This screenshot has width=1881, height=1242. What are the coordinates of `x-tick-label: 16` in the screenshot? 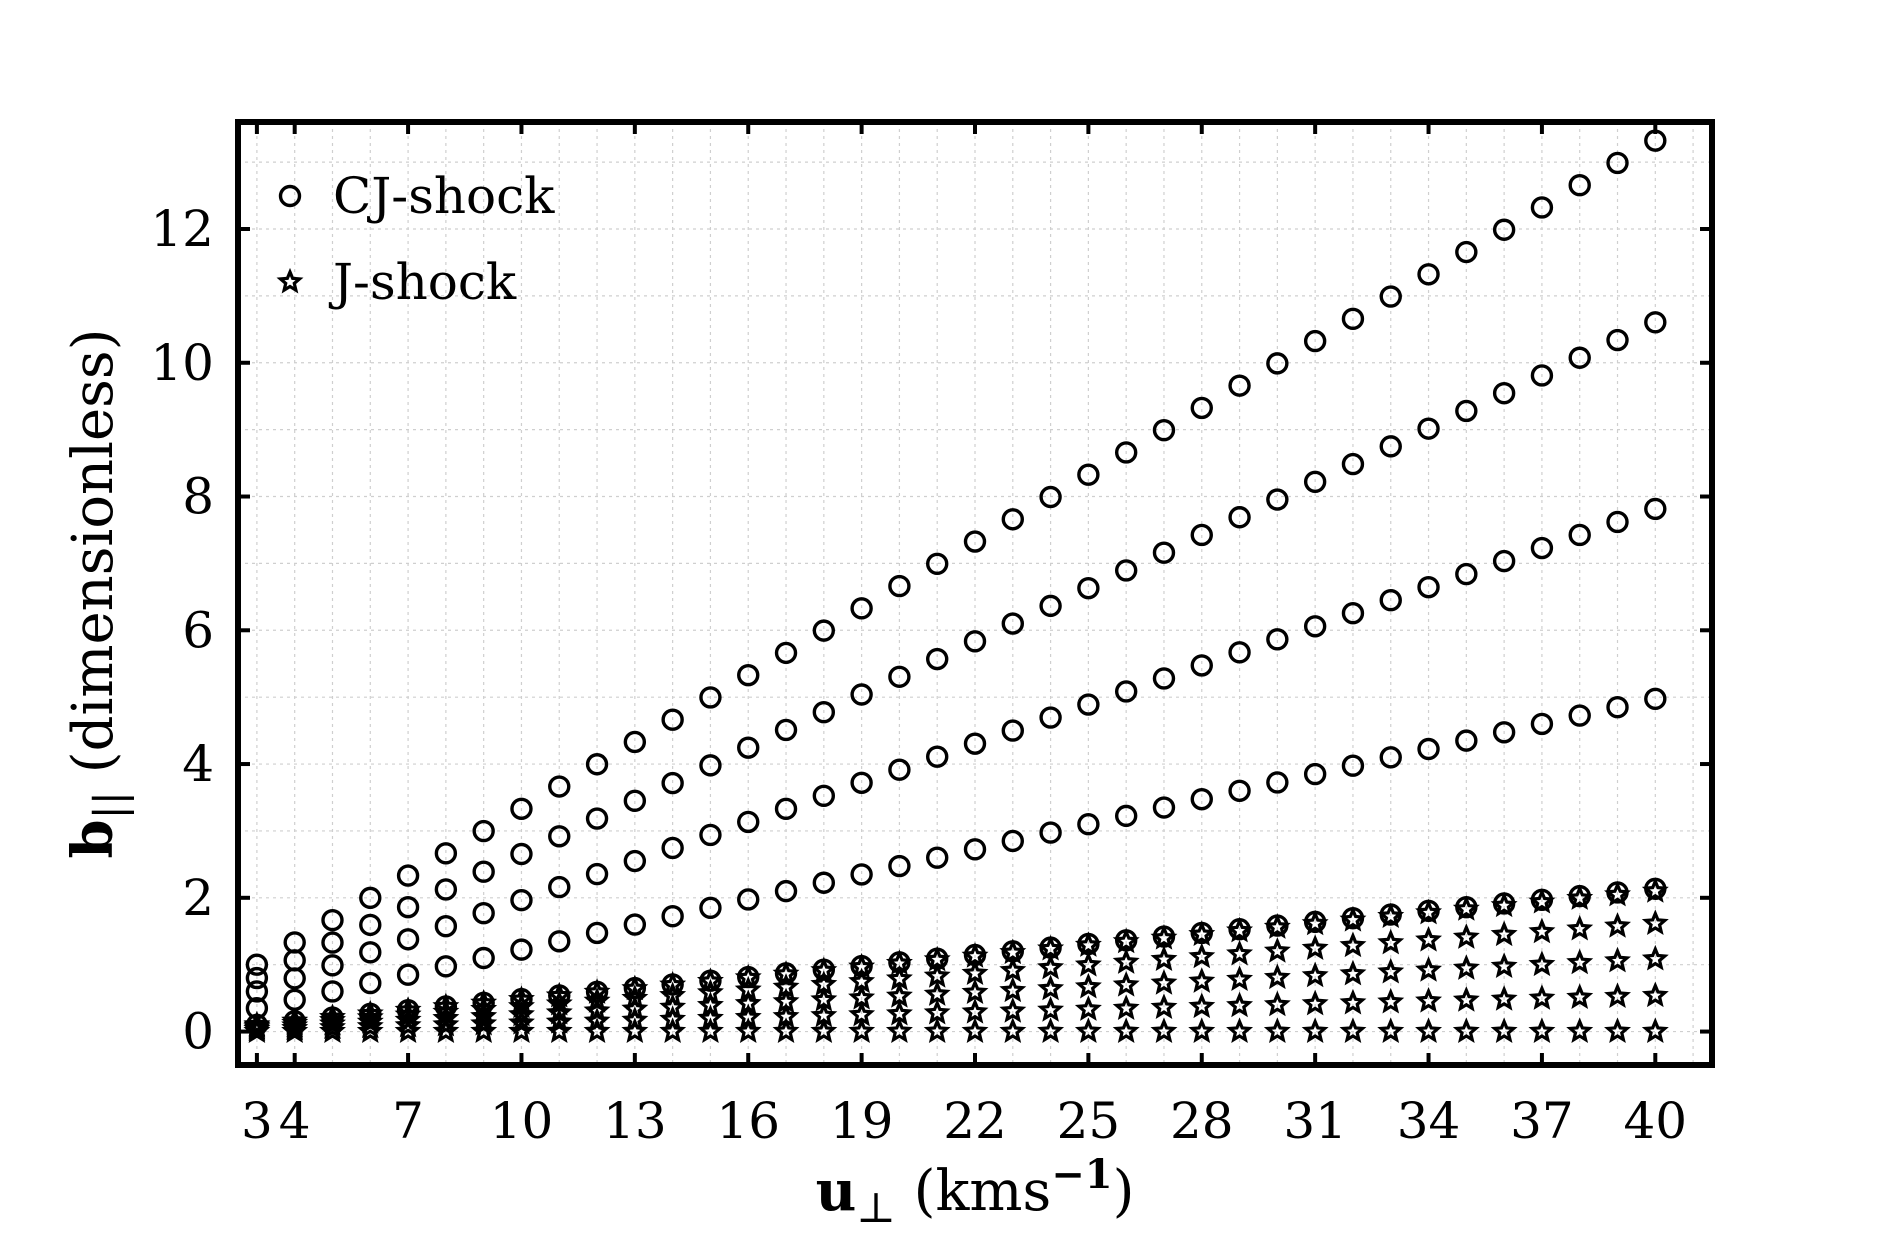 It's located at (748, 1121).